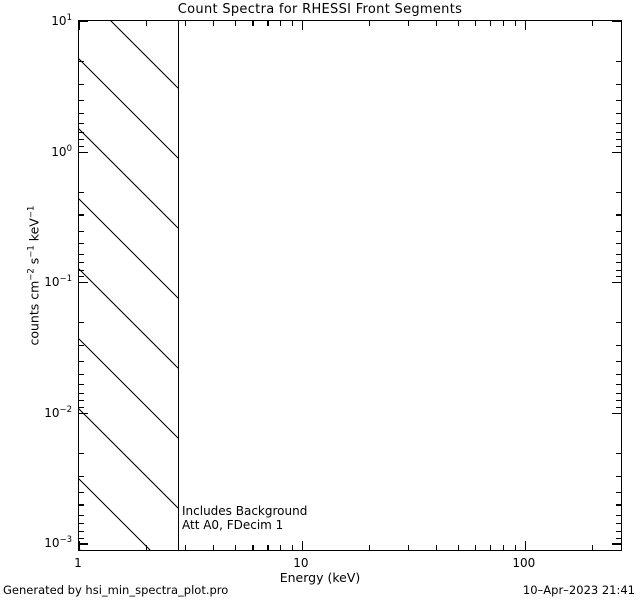 This screenshot has width=640, height=600. What do you see at coordinates (116, 590) in the screenshot?
I see `footer-generated-by: Generated by hsi_min_spectra_plot.pro` at bounding box center [116, 590].